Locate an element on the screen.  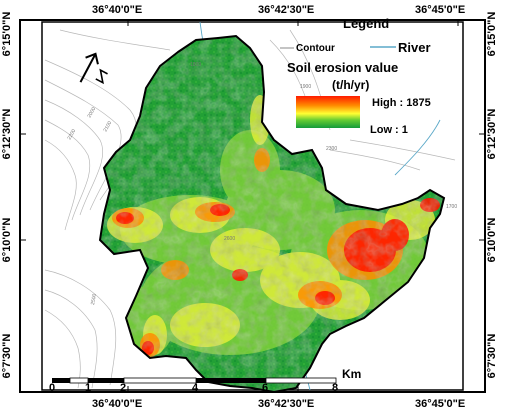
legend-low-label: Low : 1 is located at coordinates (389, 130).